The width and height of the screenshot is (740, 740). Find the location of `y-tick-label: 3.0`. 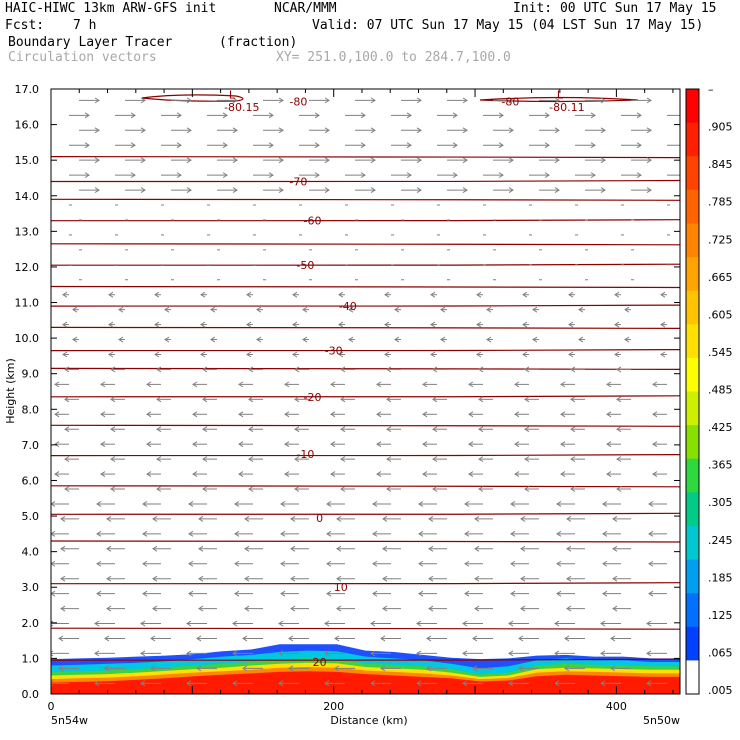

y-tick-label: 3.0 is located at coordinates (31, 587).